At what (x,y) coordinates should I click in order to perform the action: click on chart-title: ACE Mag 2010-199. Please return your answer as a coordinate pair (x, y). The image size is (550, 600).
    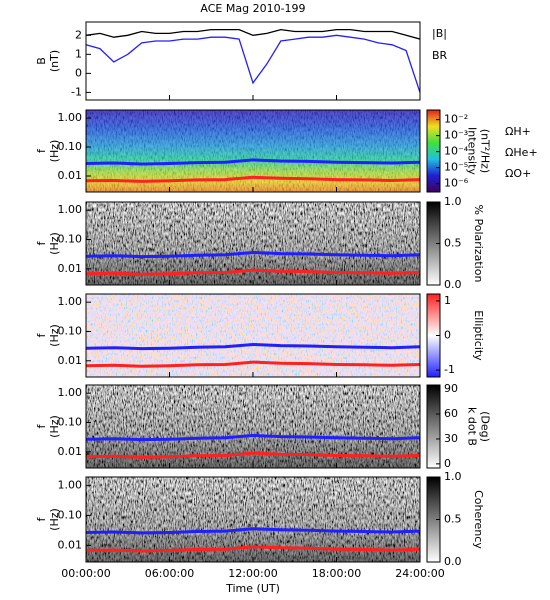
    Looking at the image, I should click on (252, 8).